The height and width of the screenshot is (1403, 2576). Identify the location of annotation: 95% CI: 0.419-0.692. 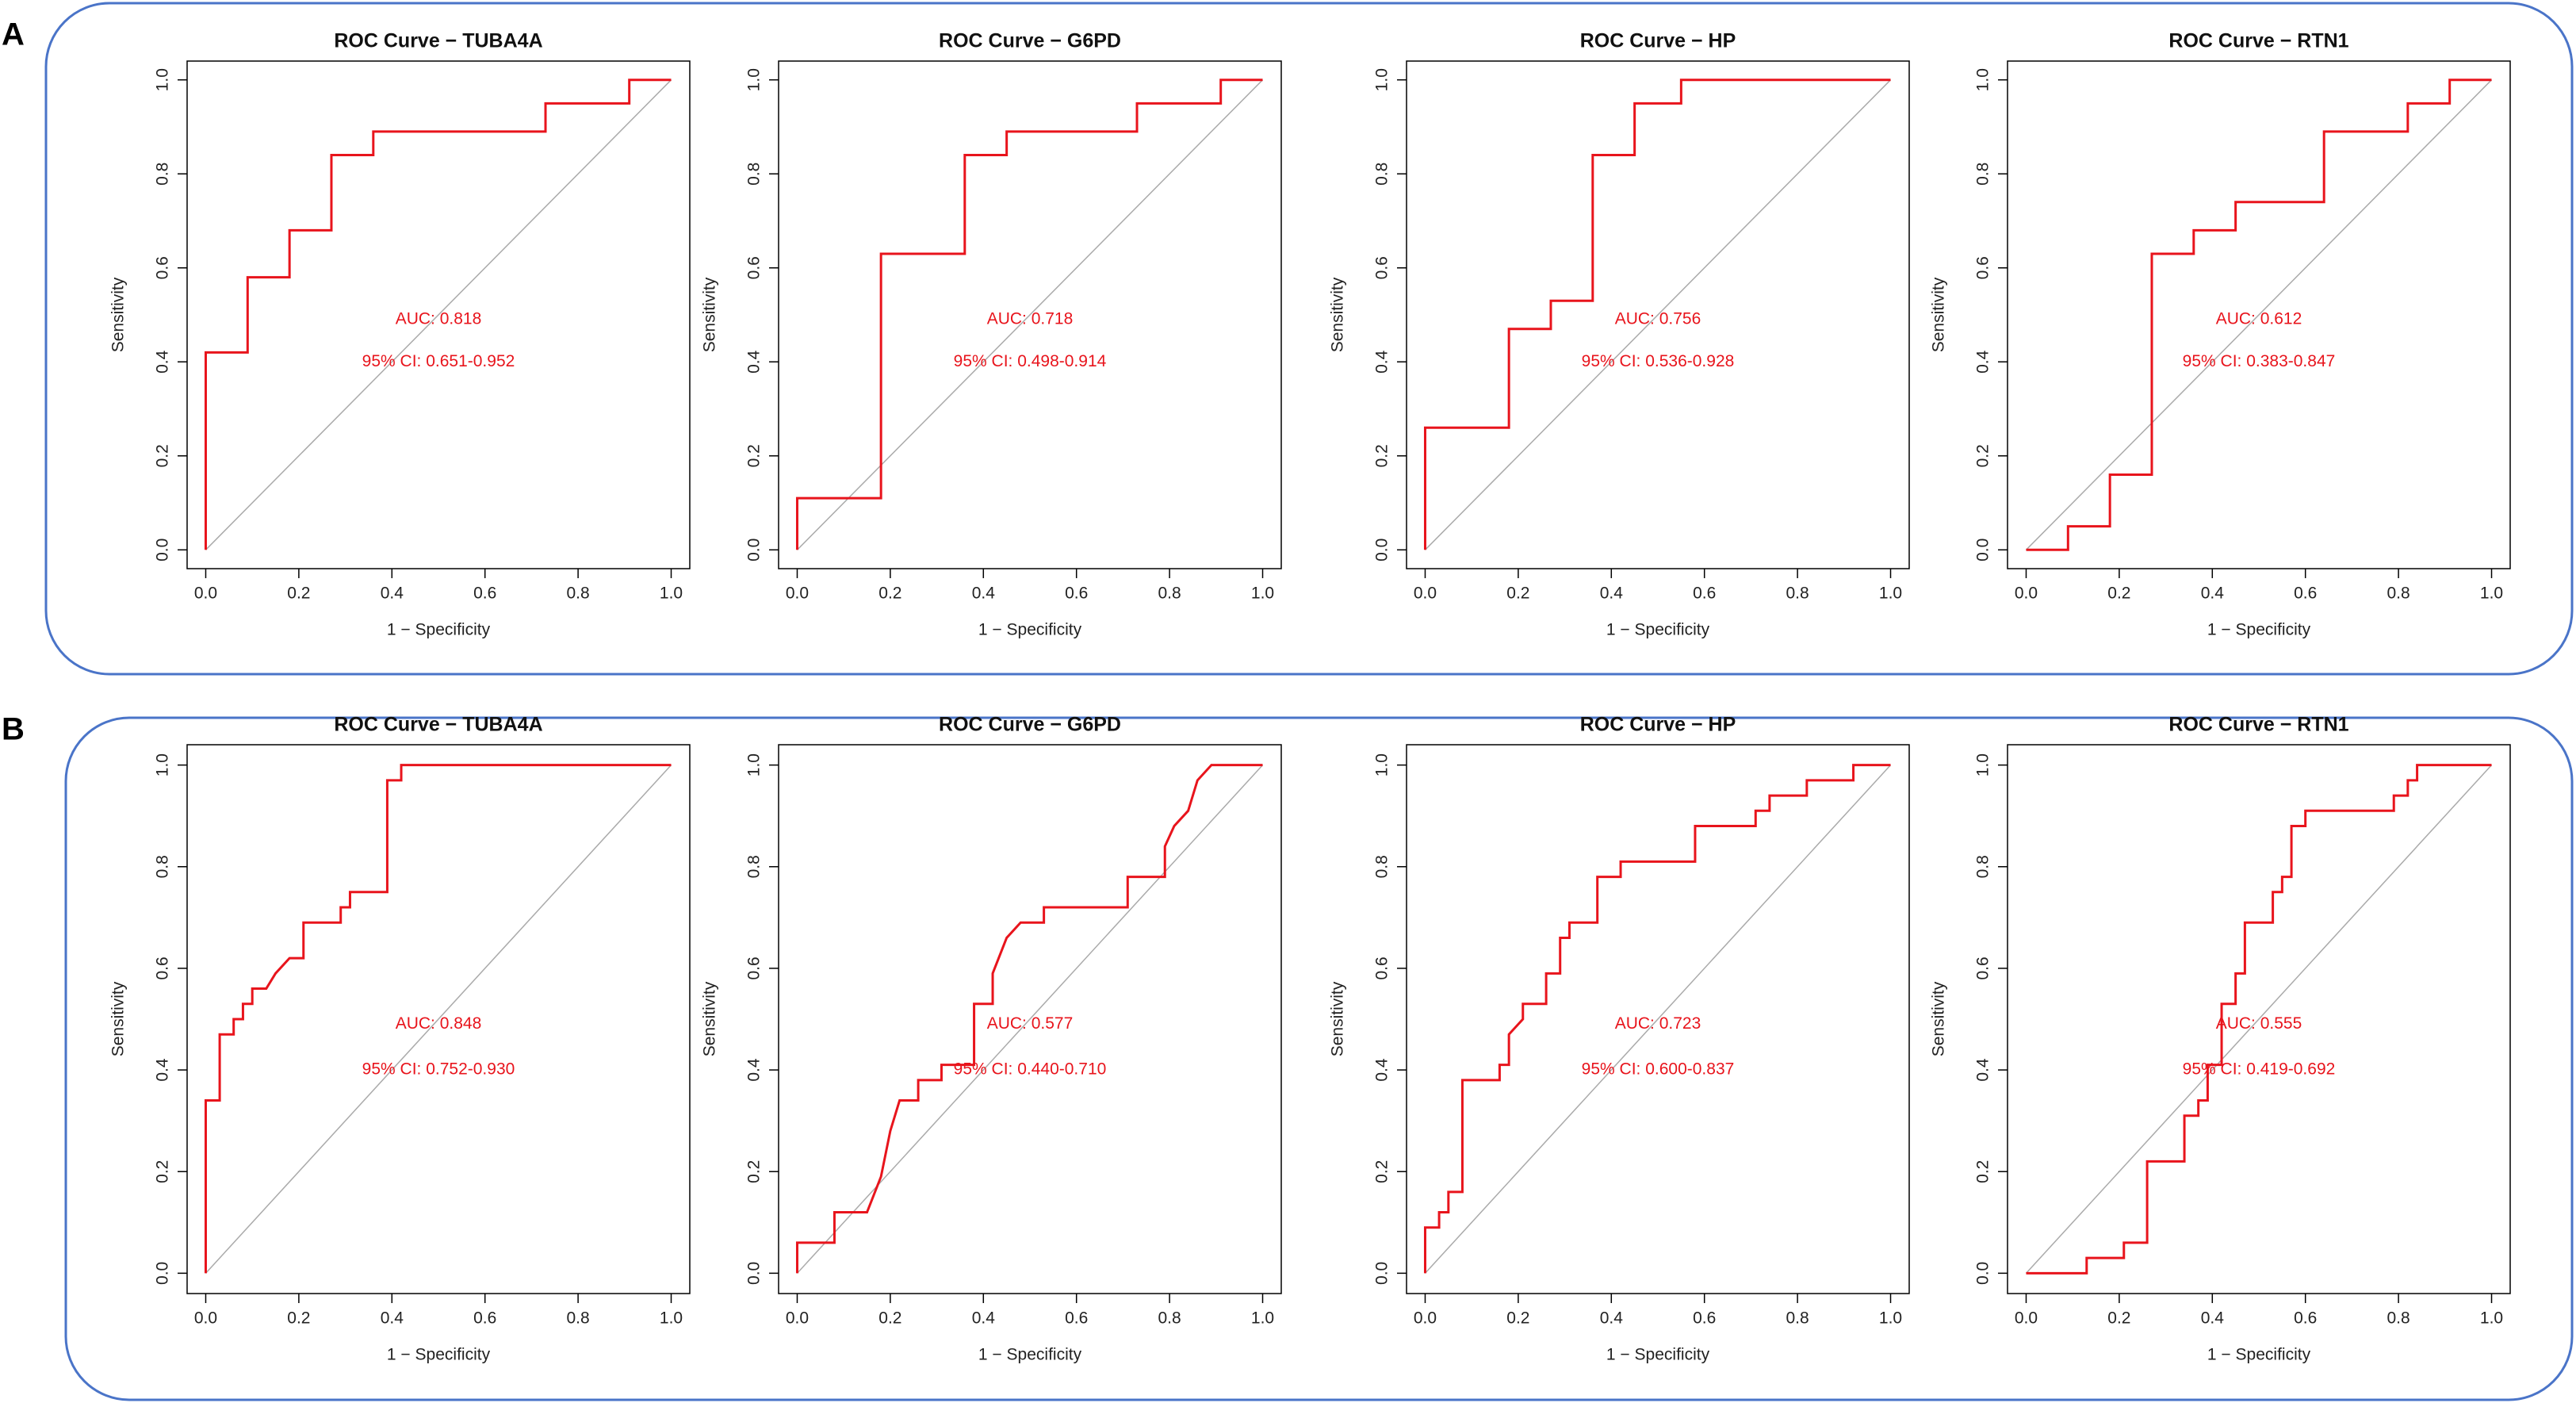
(2259, 1069).